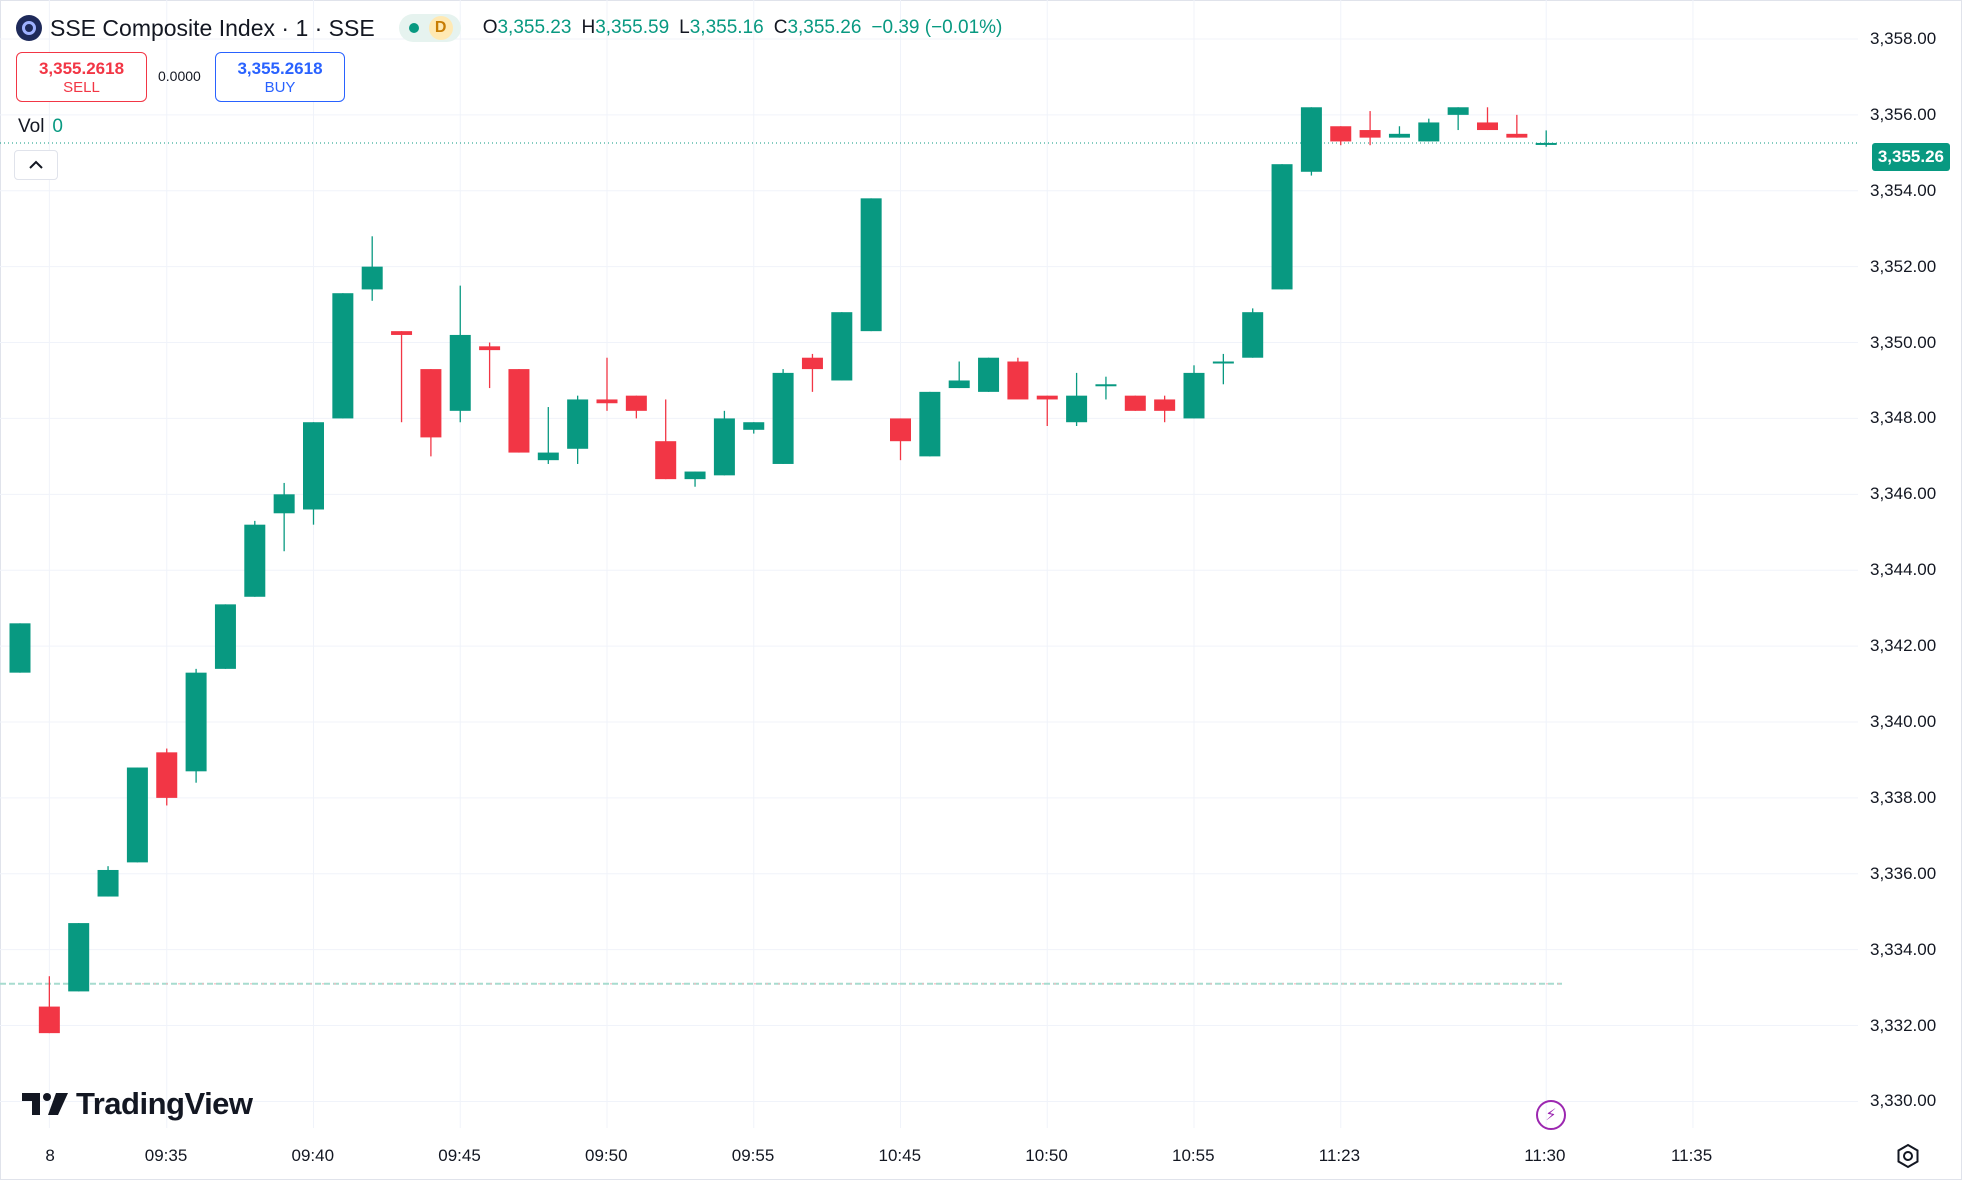  I want to click on time-axis-label: 09:50, so click(606, 1155).